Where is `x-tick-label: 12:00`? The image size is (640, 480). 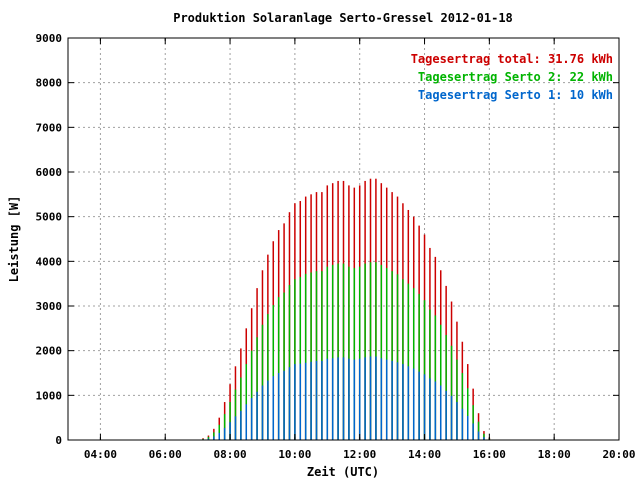
x-tick-label: 12:00 is located at coordinates (359, 454).